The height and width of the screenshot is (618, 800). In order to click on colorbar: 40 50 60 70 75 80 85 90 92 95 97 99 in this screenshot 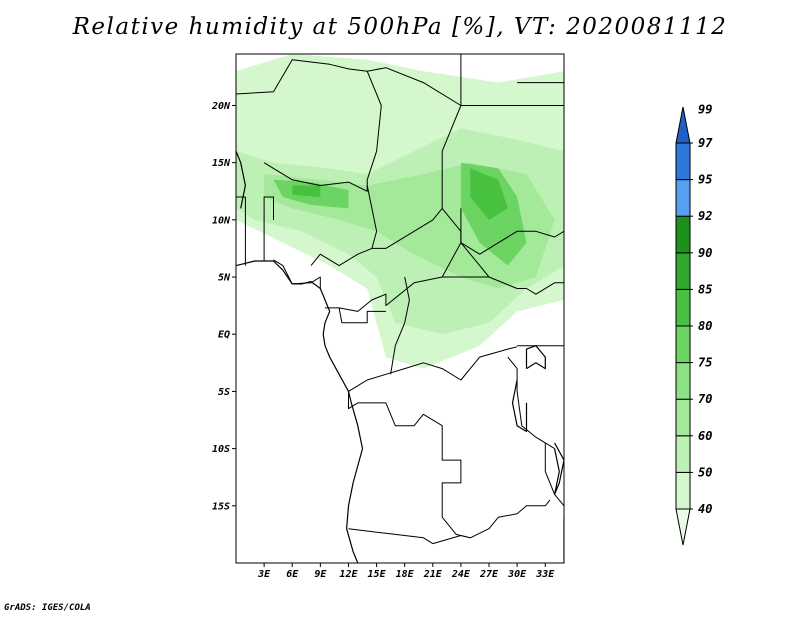, I will do `click(694, 324)`.